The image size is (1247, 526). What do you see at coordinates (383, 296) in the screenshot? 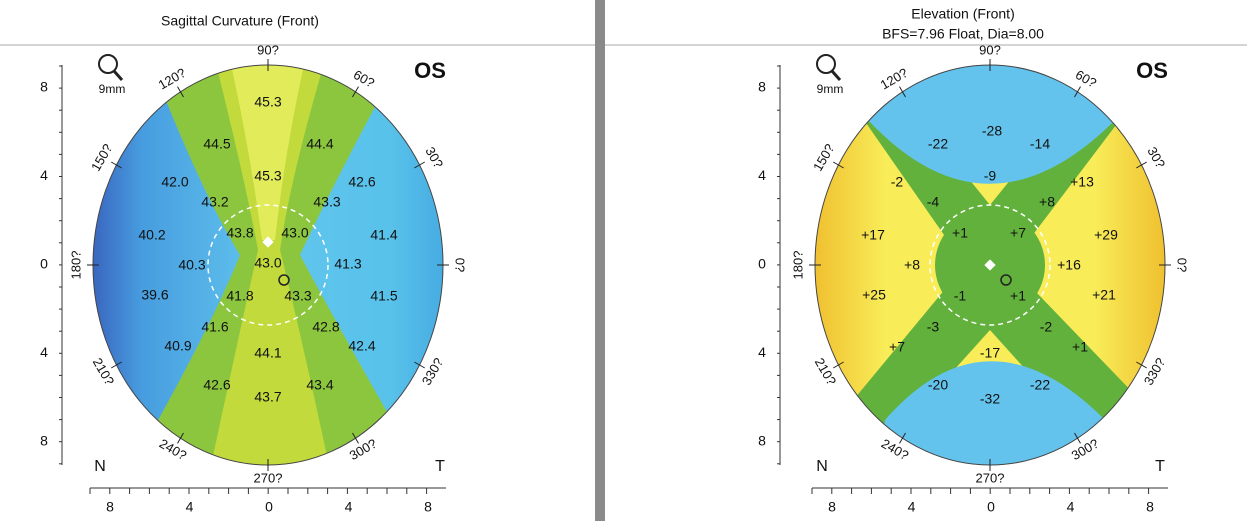
I see `map-value: 41.5` at bounding box center [383, 296].